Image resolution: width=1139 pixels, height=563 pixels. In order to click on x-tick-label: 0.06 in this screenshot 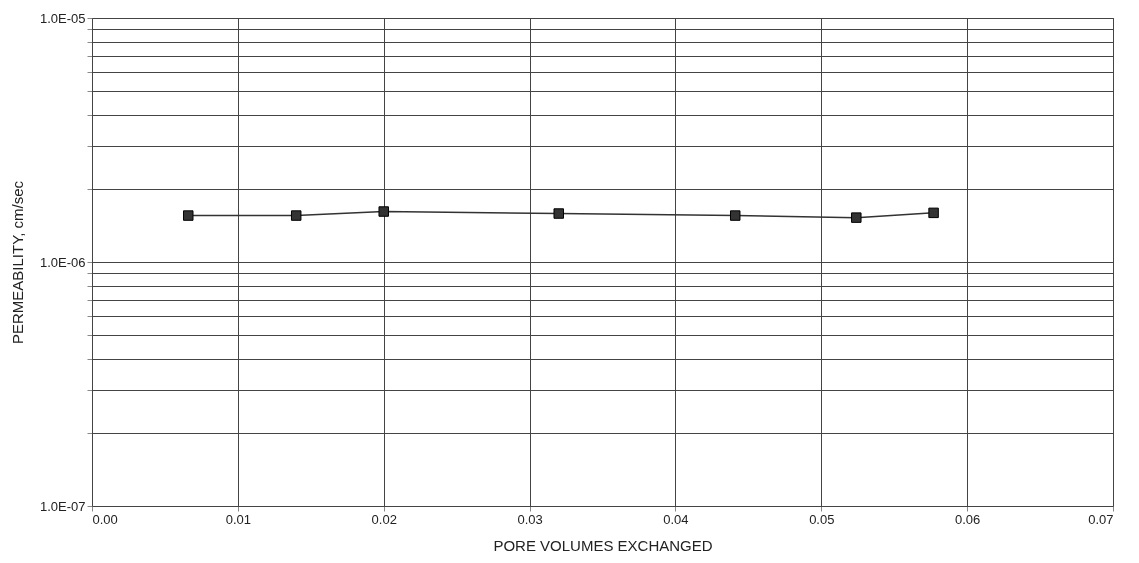, I will do `click(967, 519)`.